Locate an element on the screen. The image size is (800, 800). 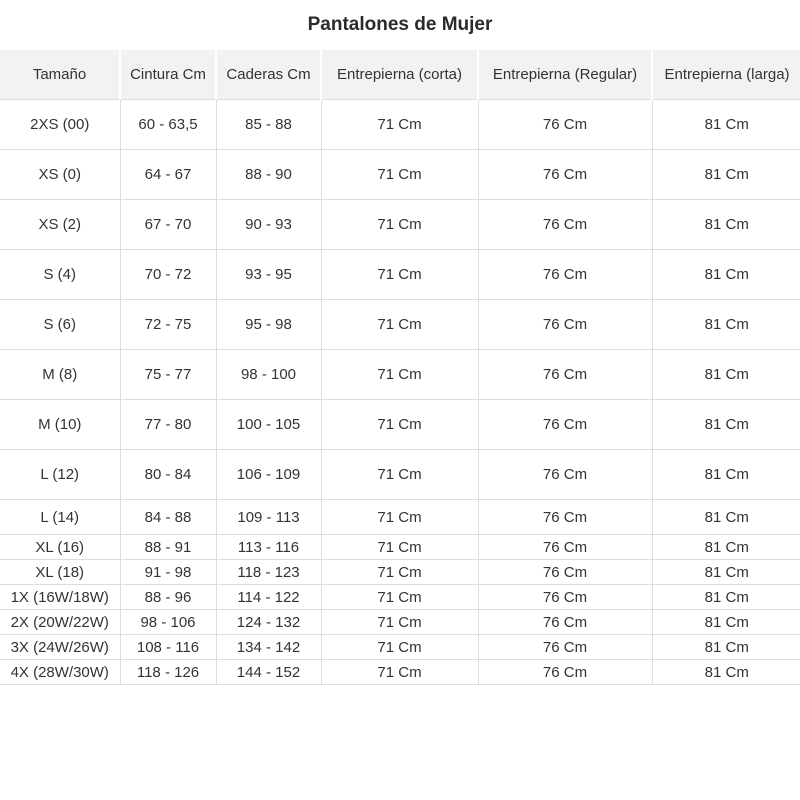
column-header-waist: Cintura Cm is located at coordinates (168, 75).